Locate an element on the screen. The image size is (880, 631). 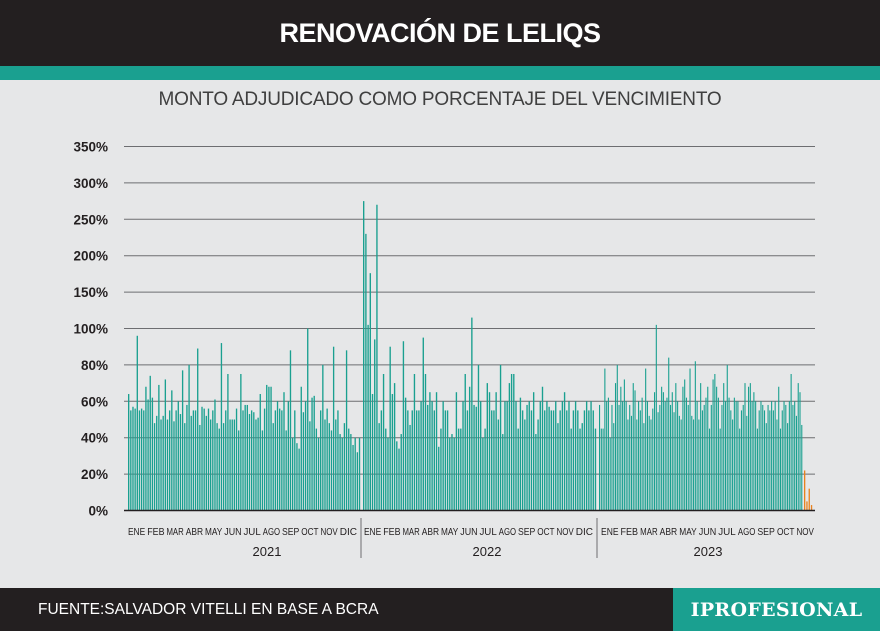
bar-recent is located at coordinates (807, 506).